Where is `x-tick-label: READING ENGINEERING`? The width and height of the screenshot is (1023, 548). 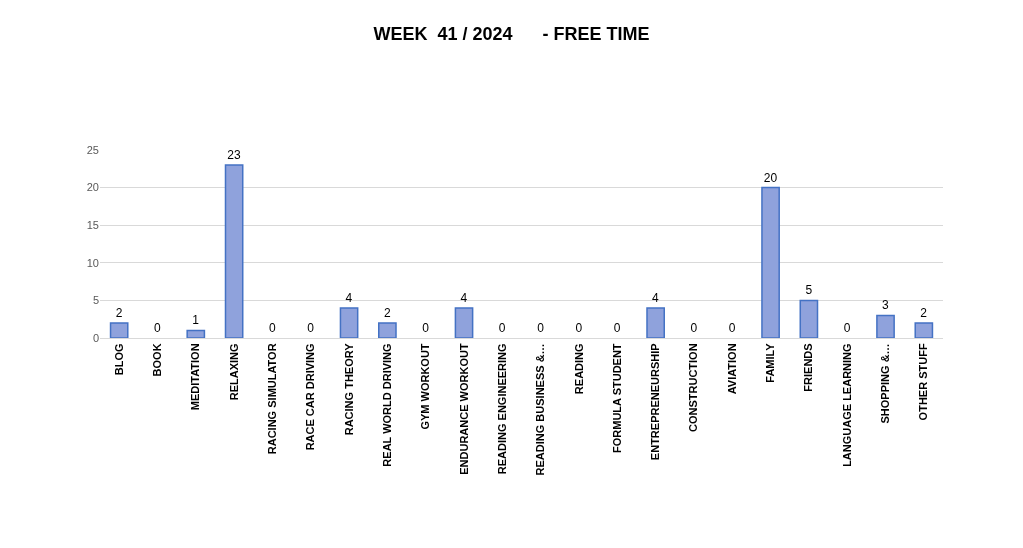 x-tick-label: READING ENGINEERING is located at coordinates (501, 409).